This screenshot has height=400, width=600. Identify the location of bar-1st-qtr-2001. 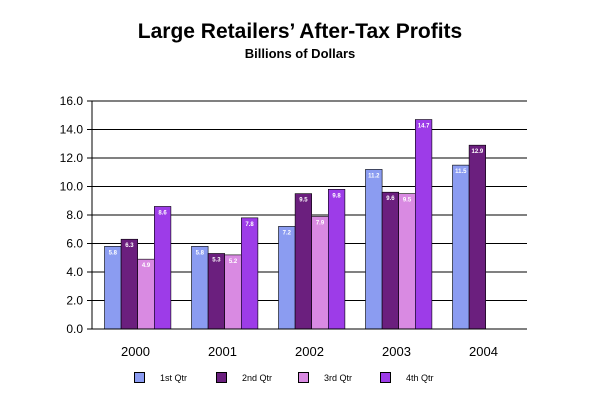
(200, 288).